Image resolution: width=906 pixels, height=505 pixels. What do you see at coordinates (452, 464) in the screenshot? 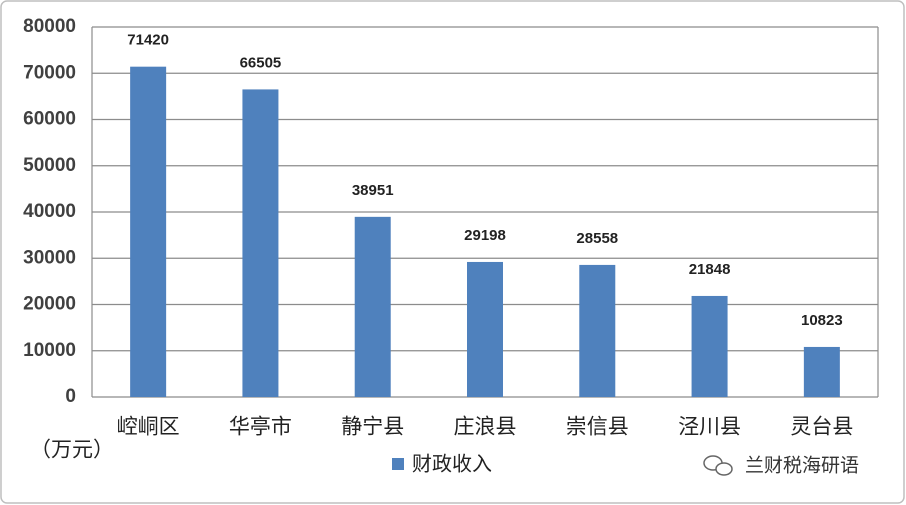
I see `legend-label: 财政收入` at bounding box center [452, 464].